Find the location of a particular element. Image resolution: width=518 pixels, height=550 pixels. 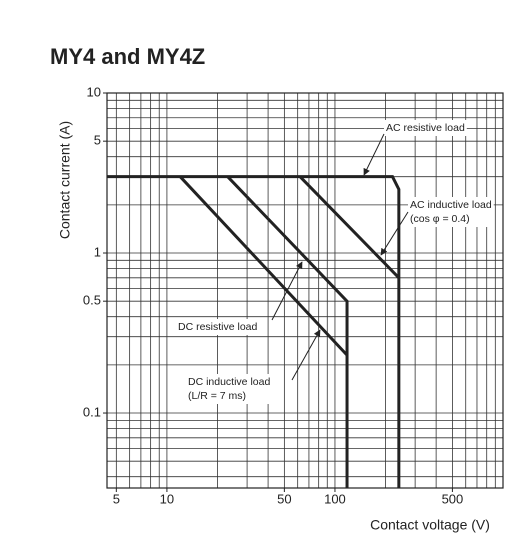

y-tick-label: 1 is located at coordinates (97, 251).